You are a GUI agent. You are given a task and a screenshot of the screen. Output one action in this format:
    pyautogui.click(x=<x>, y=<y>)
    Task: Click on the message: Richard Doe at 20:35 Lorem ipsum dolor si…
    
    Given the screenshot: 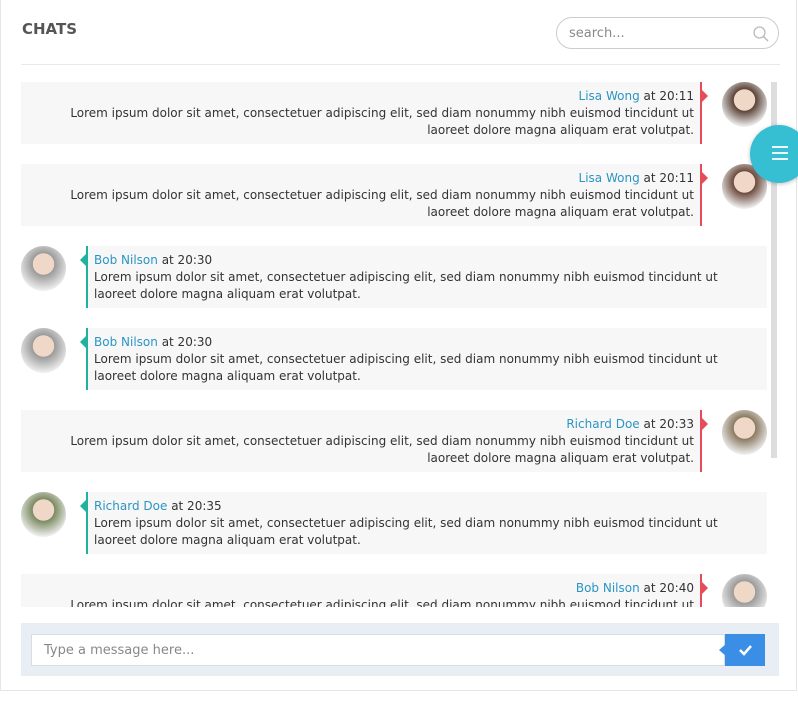 What is the action you would take?
    pyautogui.click(x=399, y=523)
    